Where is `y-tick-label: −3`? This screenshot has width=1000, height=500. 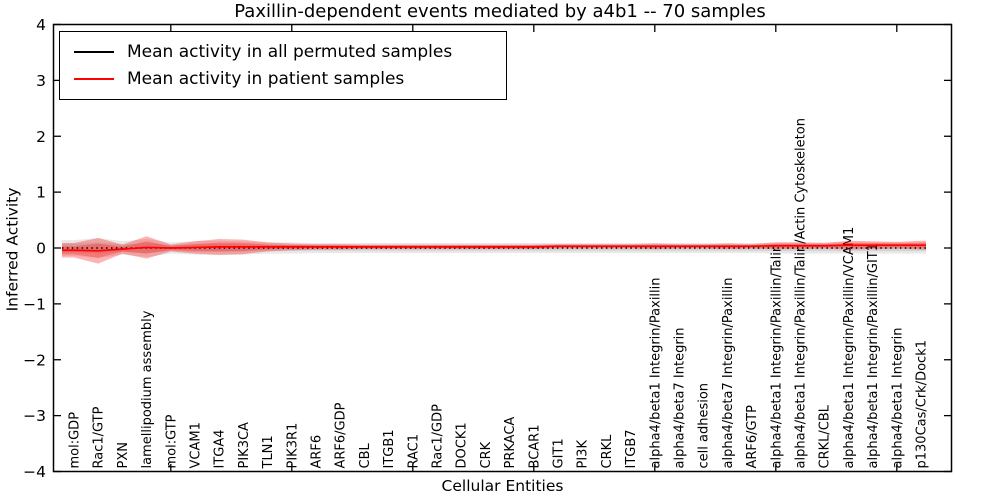 y-tick-label: −3 is located at coordinates (34, 416).